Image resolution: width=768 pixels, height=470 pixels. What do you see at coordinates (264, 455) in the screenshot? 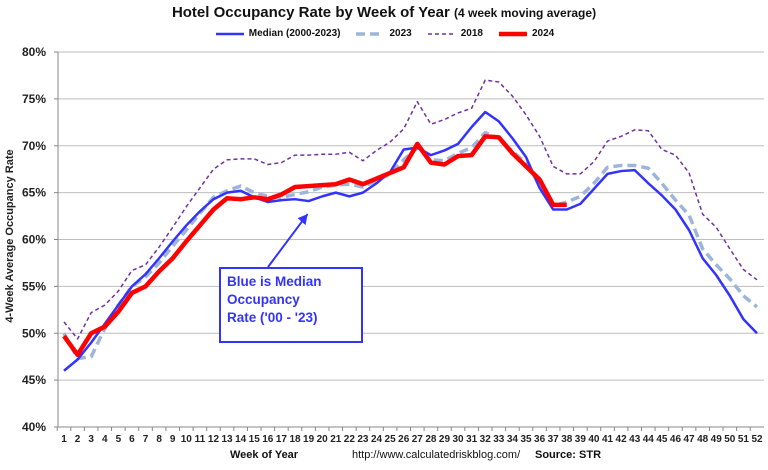
I see `x-axis-label: Week of Year` at bounding box center [264, 455].